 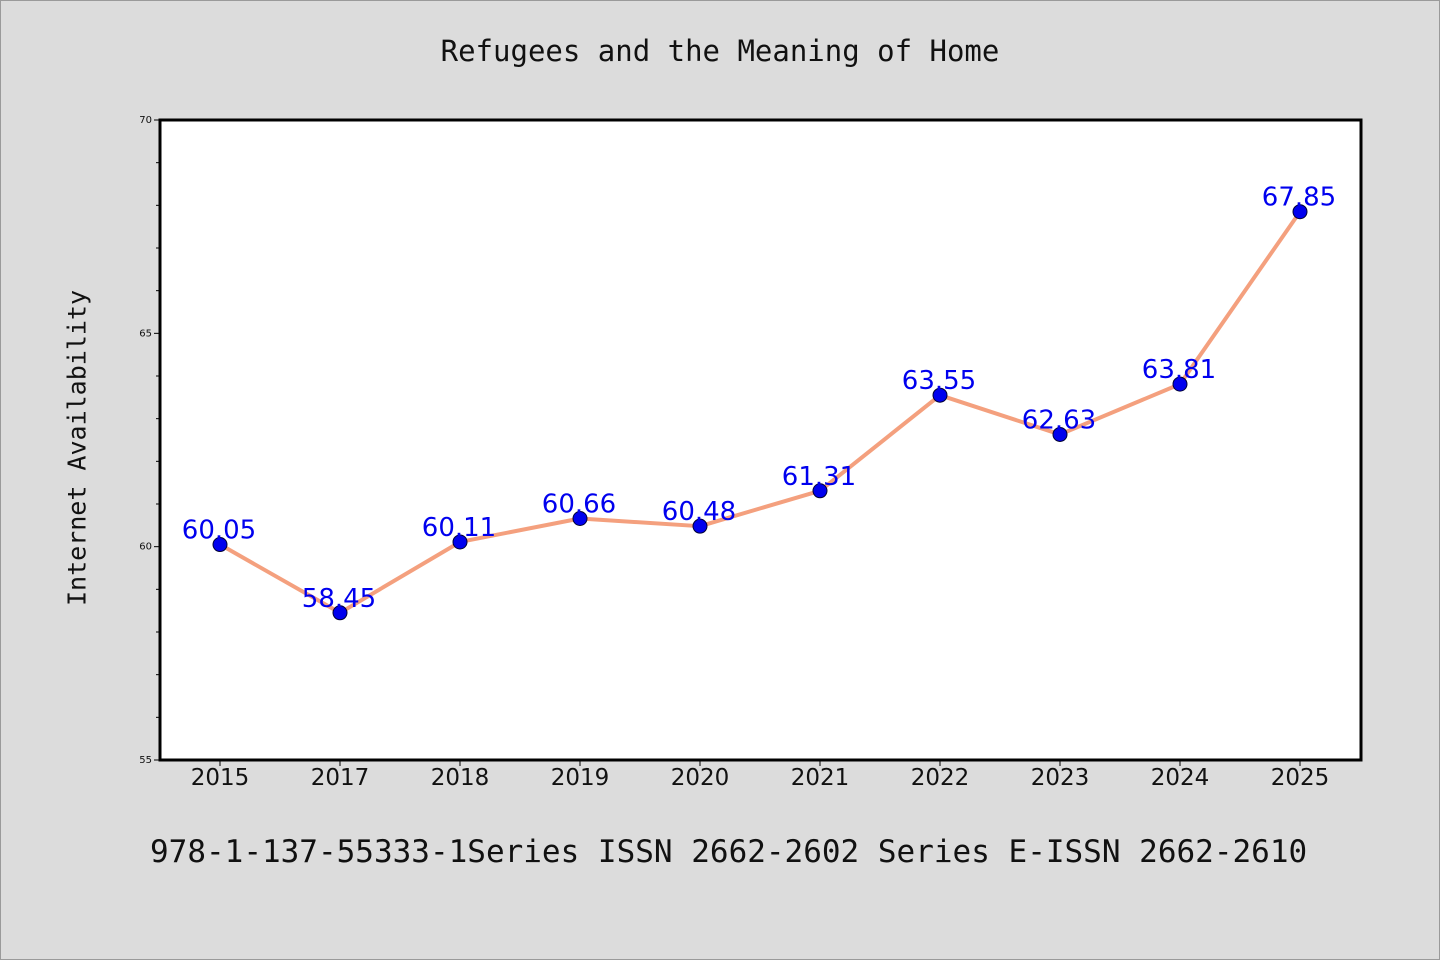 I want to click on data-label: 60.11, so click(x=459, y=528).